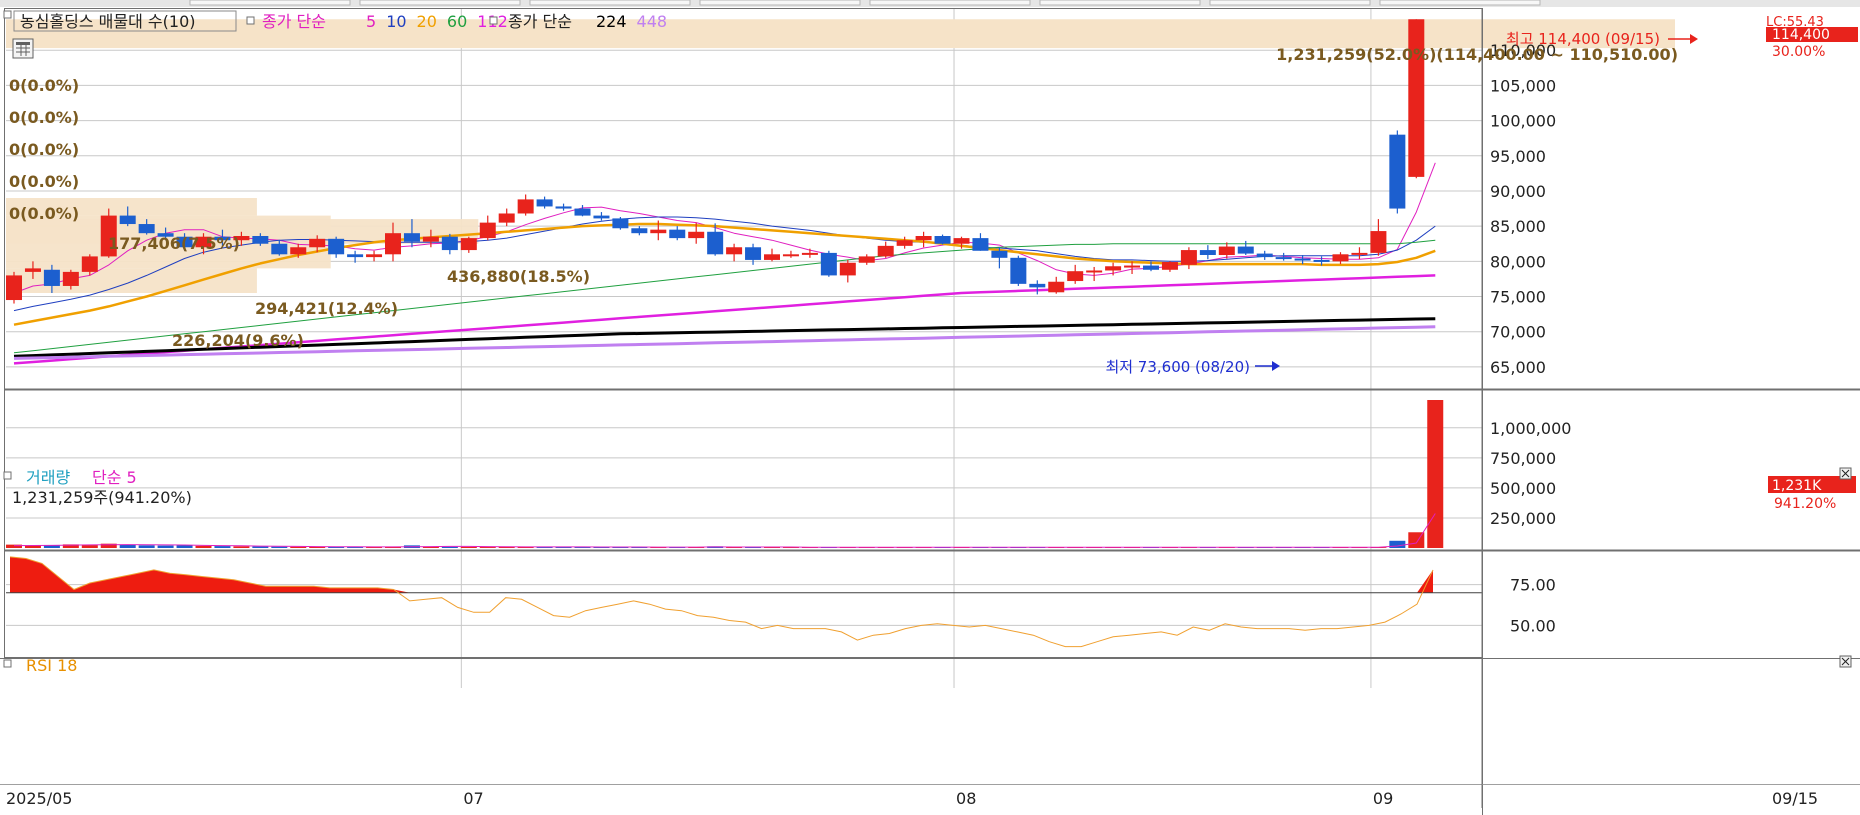  Describe the element at coordinates (1533, 625) in the screenshot. I see `rsi-tick-label: 50.00` at that location.